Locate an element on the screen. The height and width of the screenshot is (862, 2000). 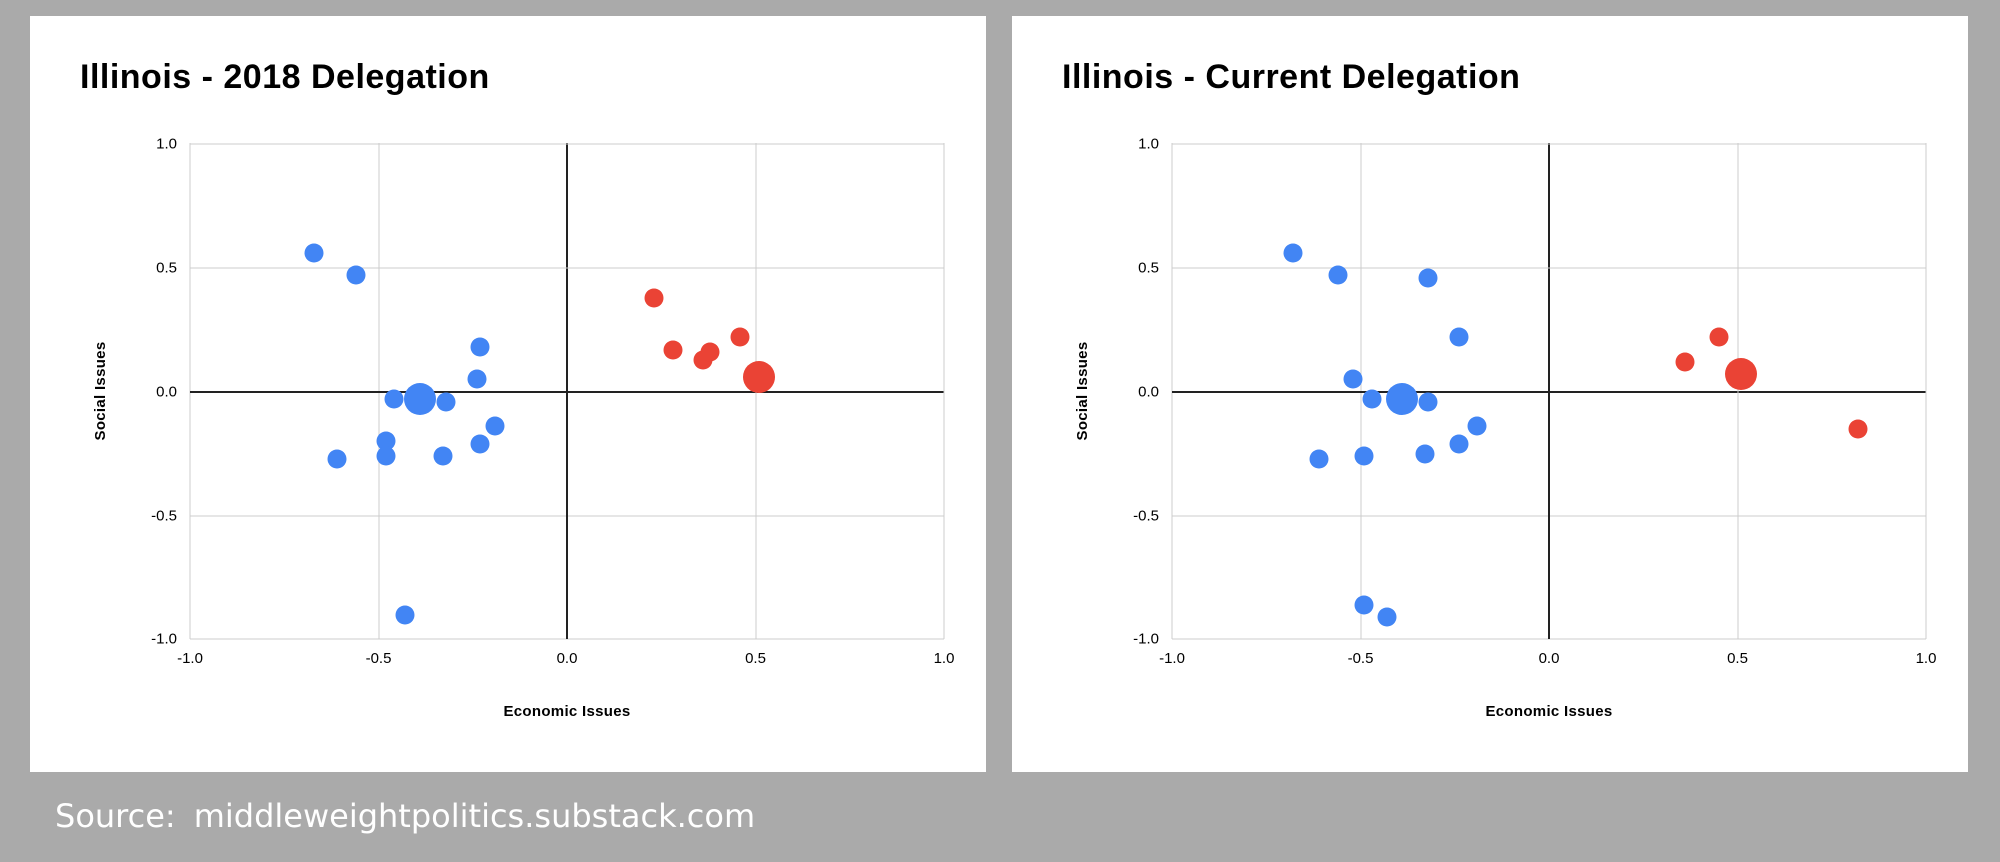
chart-title: Illinois - Current Delegation is located at coordinates (1291, 77).